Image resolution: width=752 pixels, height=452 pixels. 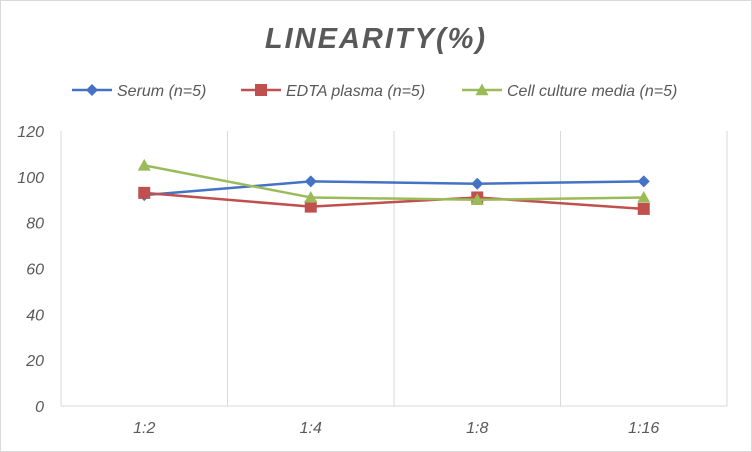 I want to click on legend-label: EDTA plasma (n=5), so click(x=355, y=91).